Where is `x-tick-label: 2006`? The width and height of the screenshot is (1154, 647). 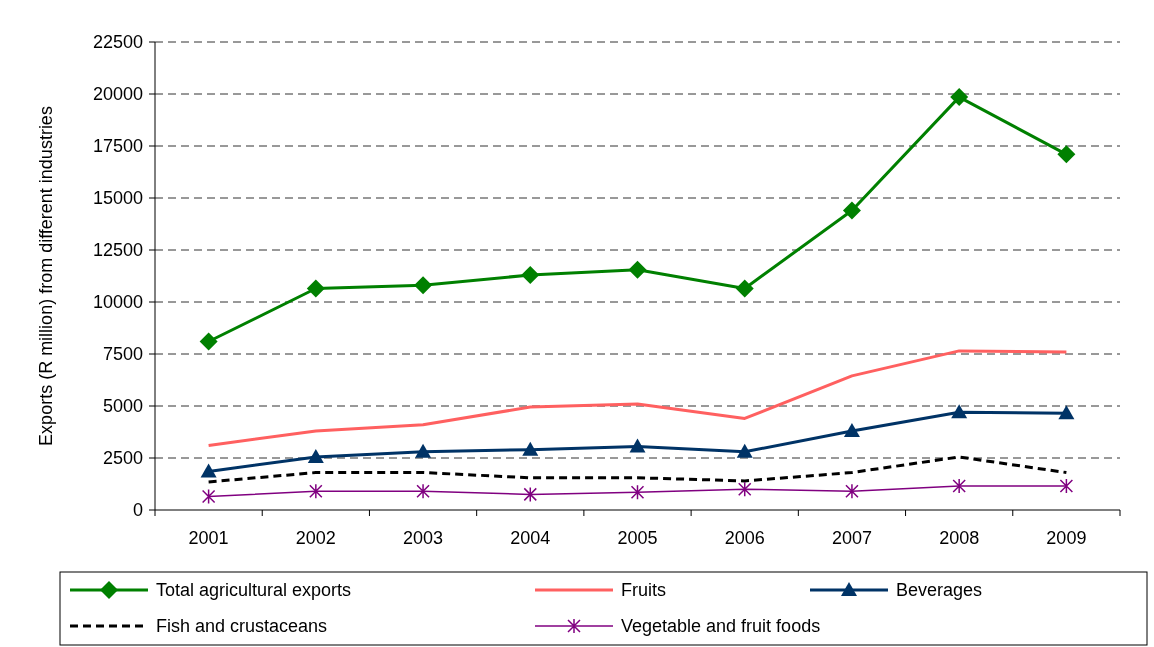
x-tick-label: 2006 is located at coordinates (744, 538).